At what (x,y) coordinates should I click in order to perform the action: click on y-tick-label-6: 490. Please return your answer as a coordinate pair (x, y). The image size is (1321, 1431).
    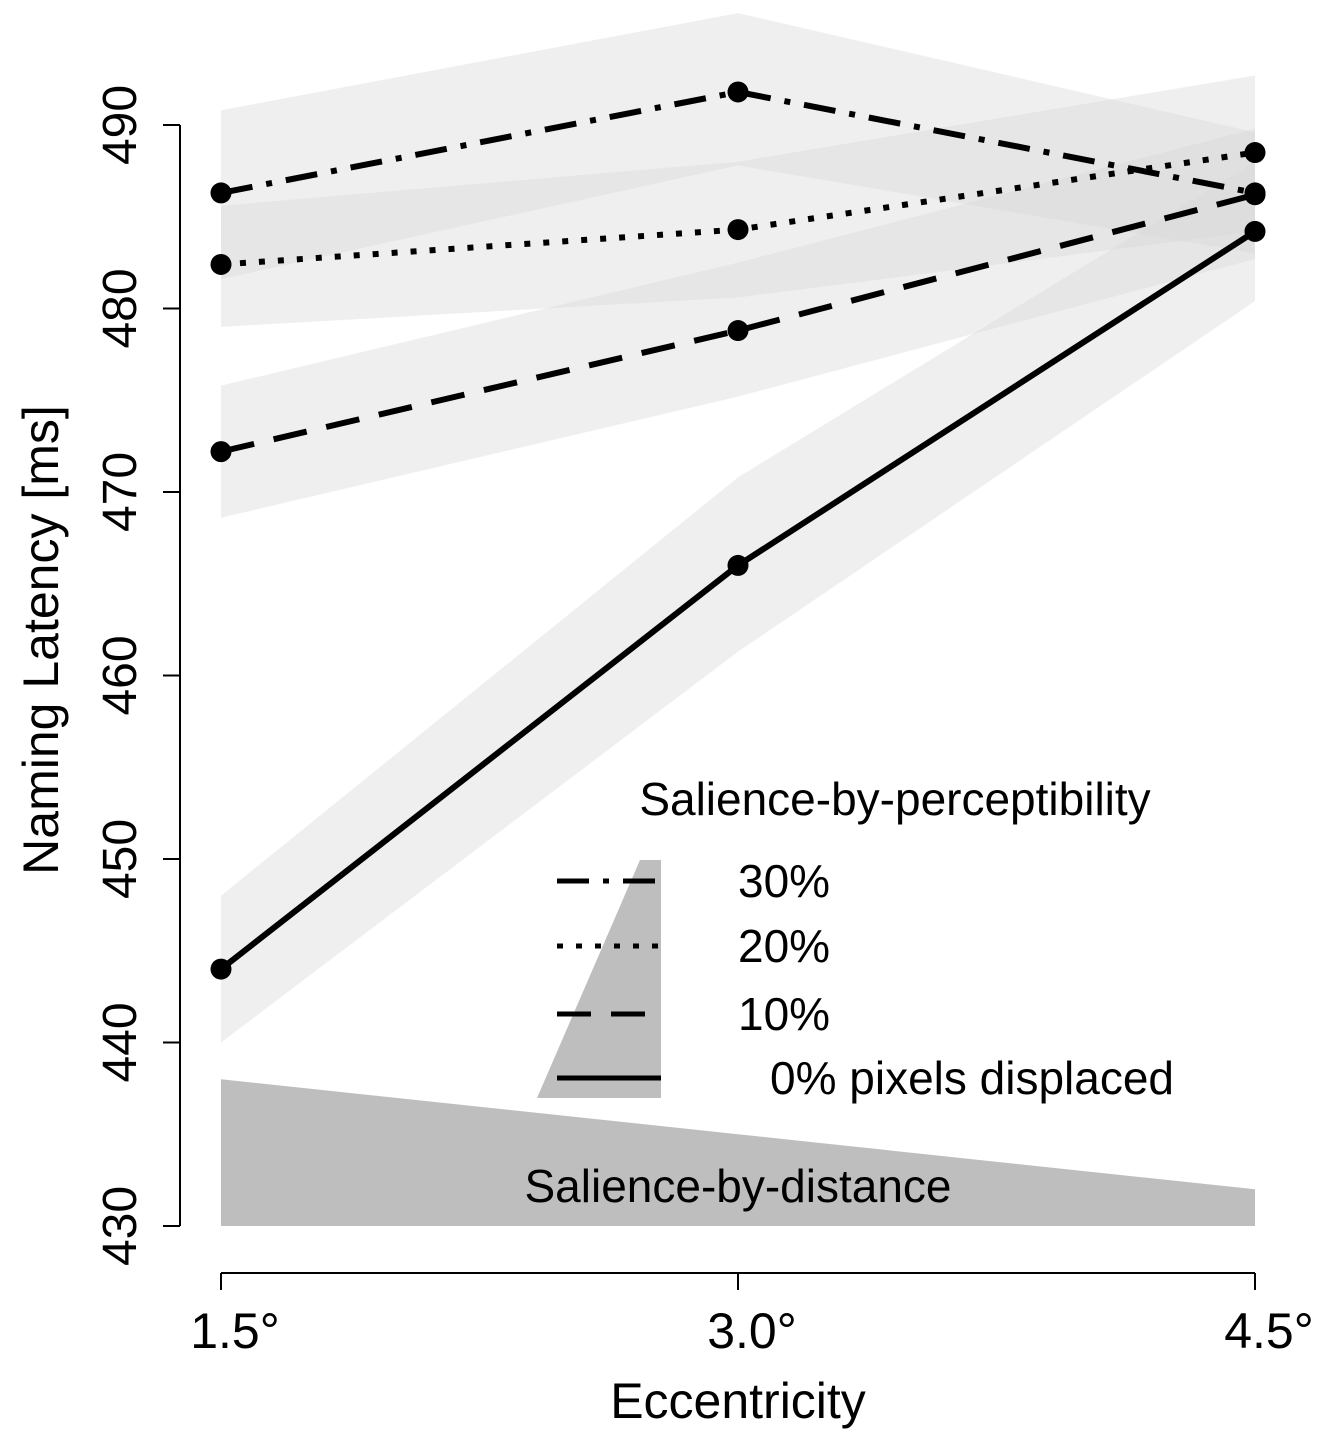
    Looking at the image, I should click on (120, 125).